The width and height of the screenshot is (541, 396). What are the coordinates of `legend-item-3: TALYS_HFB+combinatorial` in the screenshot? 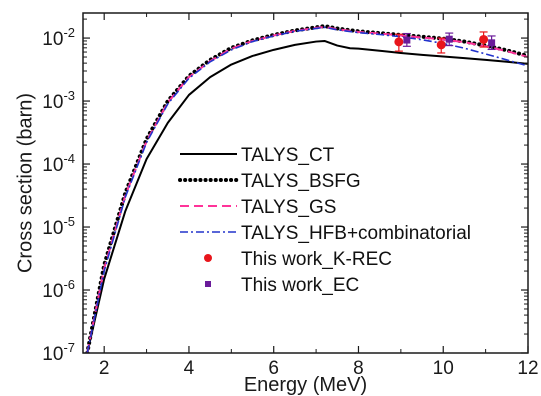 It's located at (325, 233).